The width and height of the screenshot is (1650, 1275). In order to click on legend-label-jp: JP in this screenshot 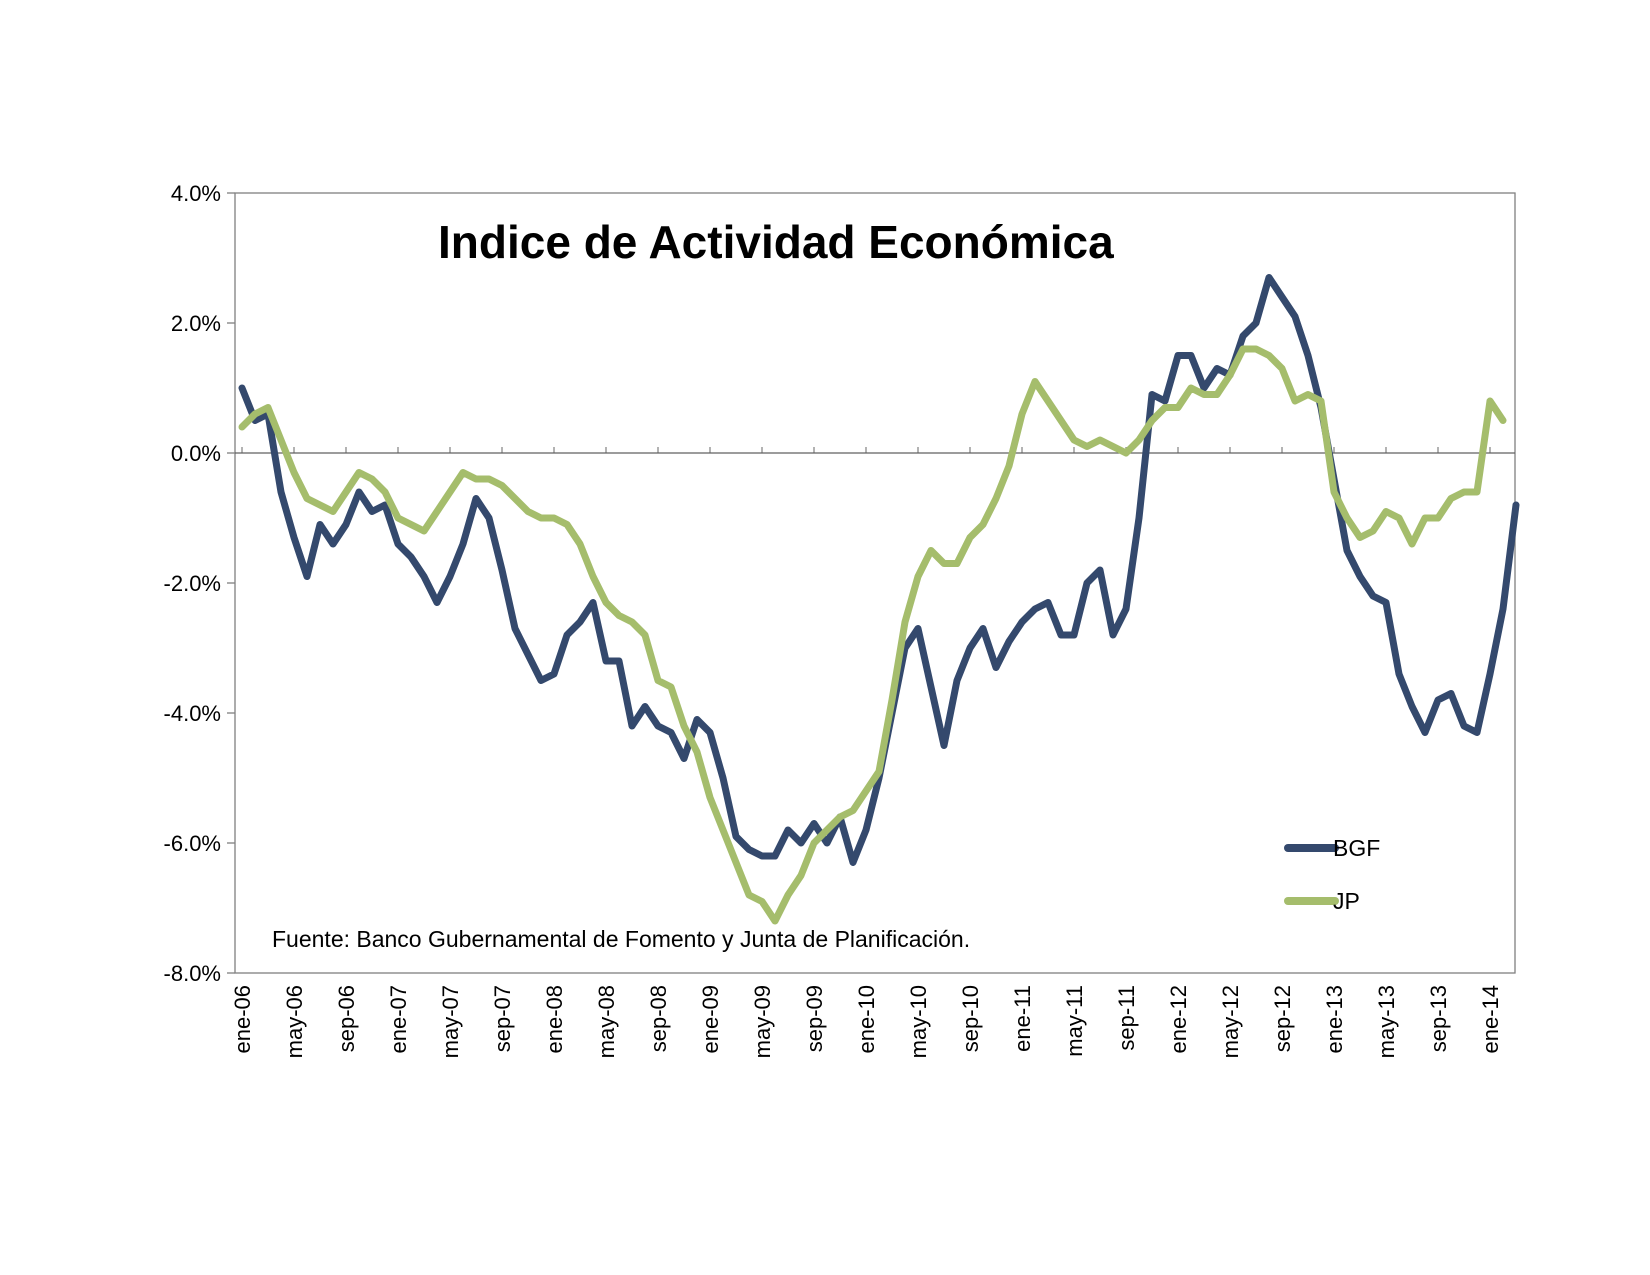, I will do `click(1346, 901)`.